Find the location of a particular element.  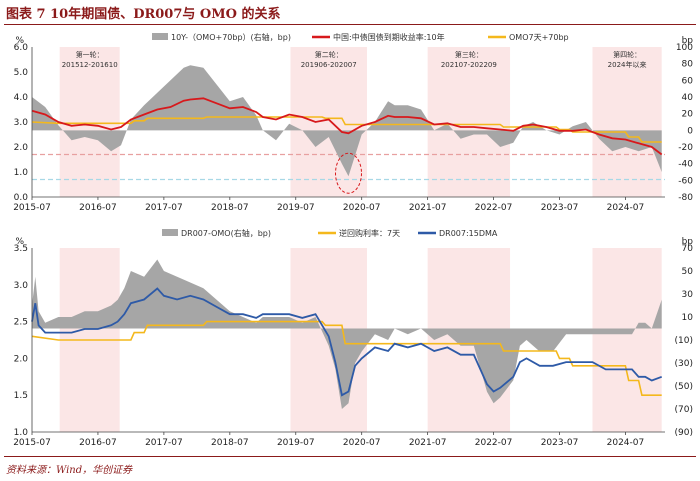

y-right-tick-label-3: (30) is located at coordinates (684, 364).